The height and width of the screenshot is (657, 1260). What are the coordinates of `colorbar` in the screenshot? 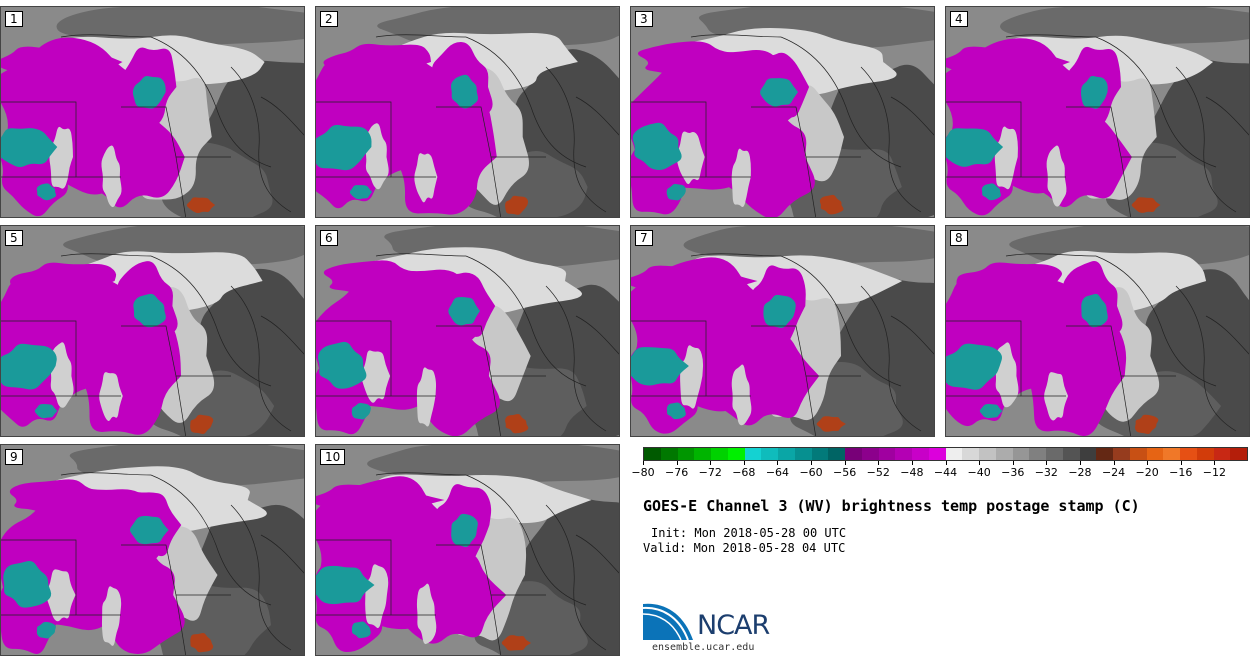 It's located at (945, 454).